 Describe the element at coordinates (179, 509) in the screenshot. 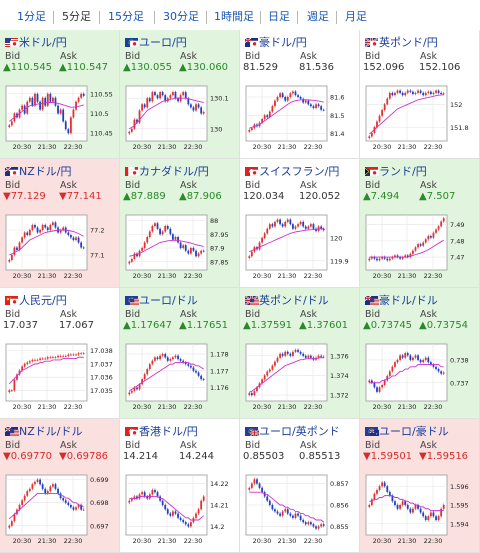

I see `candlestick-chart: 14.22 14.21 14.2 20:30 21:30 22:30` at that location.